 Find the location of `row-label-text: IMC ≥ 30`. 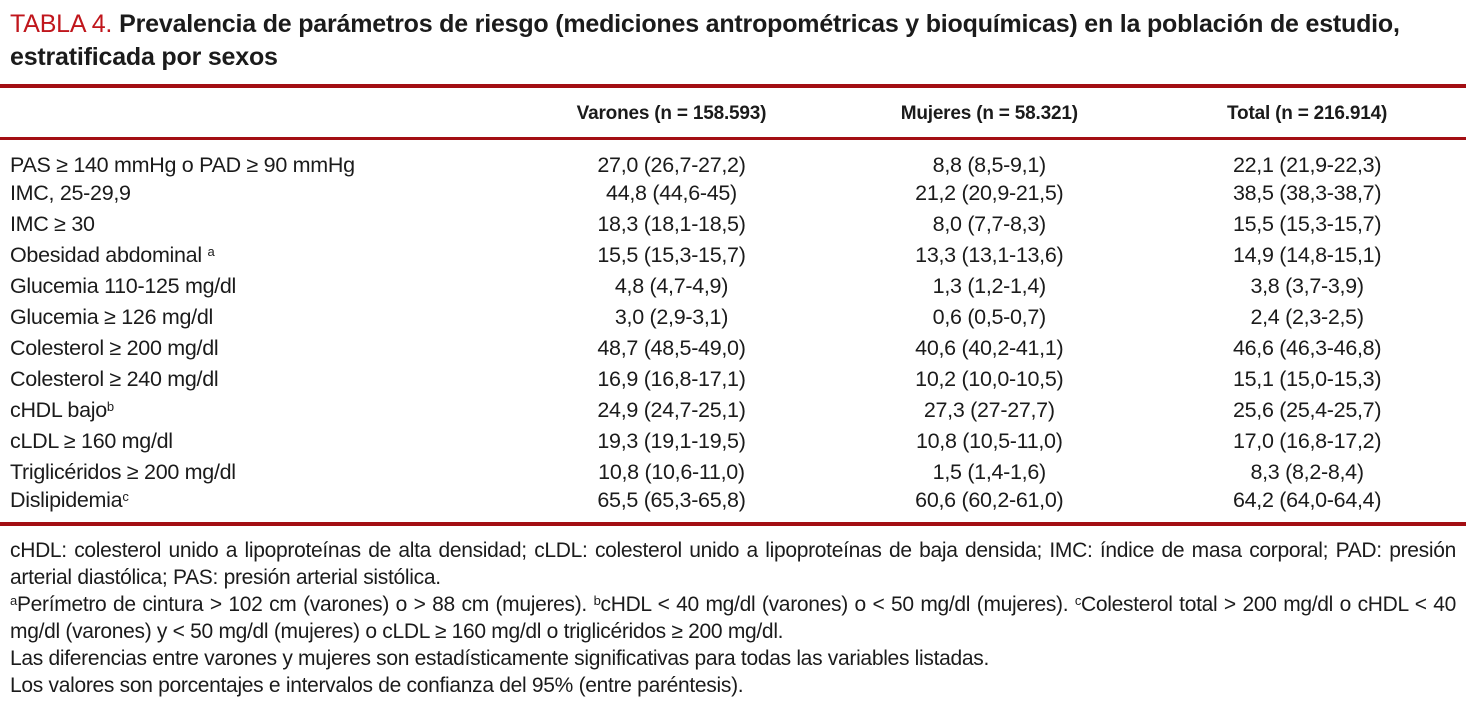

row-label-text: IMC ≥ 30 is located at coordinates (52, 224).